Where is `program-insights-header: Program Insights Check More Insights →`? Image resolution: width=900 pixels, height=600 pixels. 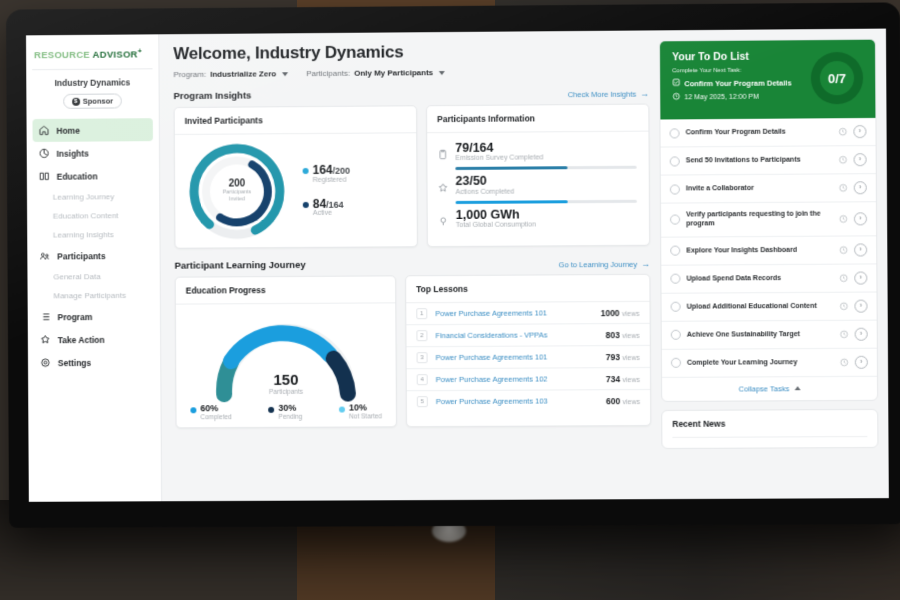
program-insights-header: Program Insights Check More Insights → is located at coordinates (412, 95).